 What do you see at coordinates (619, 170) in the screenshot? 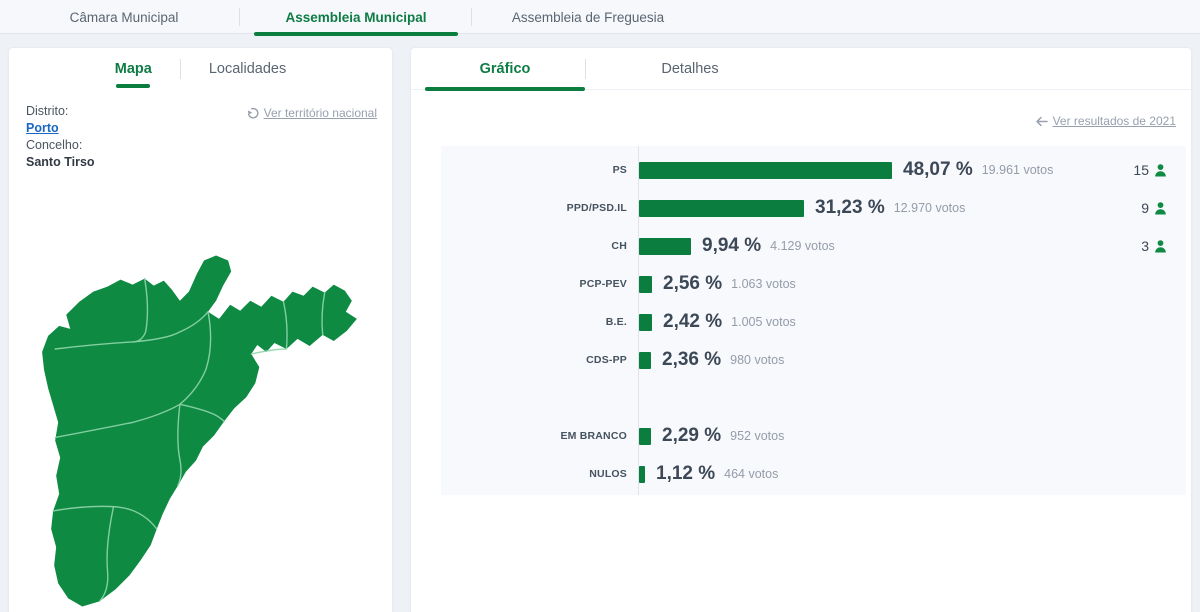
I see `party-label: PS` at bounding box center [619, 170].